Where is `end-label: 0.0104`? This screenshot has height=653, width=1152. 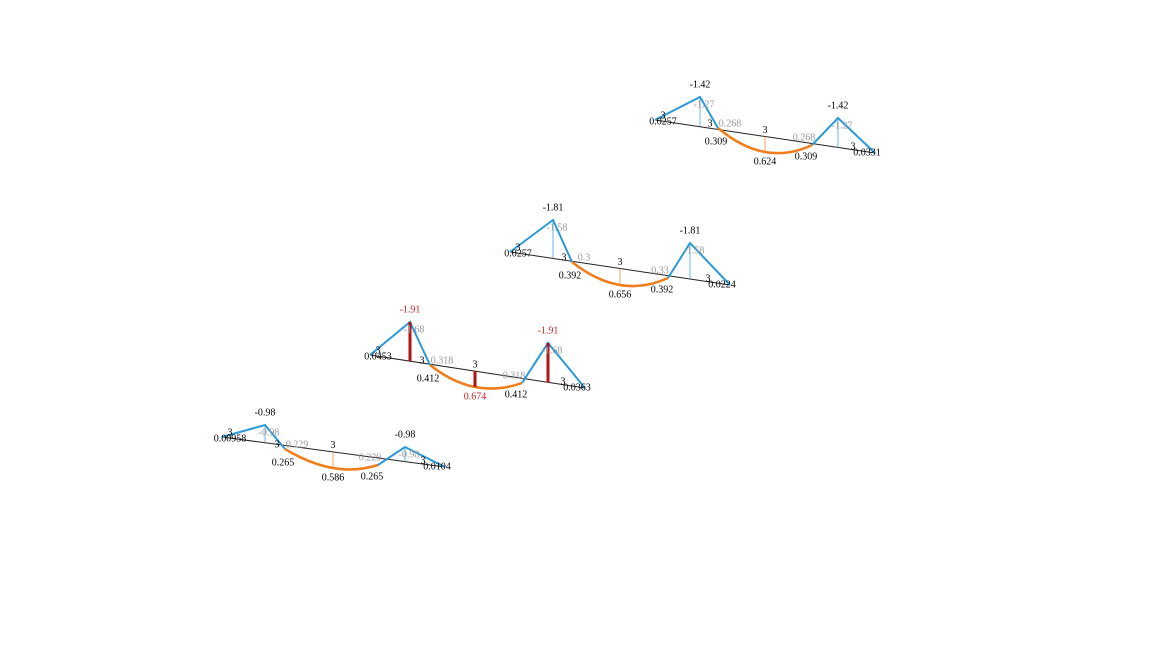
end-label: 0.0104 is located at coordinates (437, 466).